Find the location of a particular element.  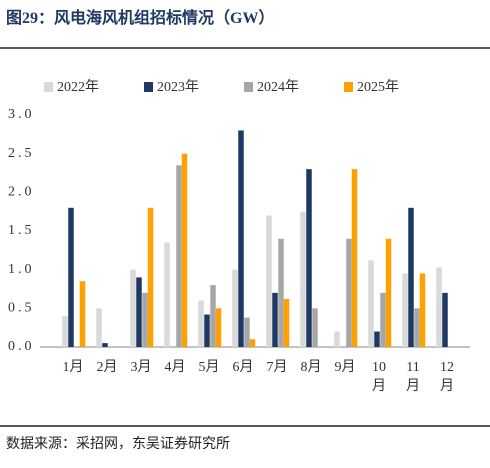

y-tick-label: 1.0 is located at coordinates (21, 269).